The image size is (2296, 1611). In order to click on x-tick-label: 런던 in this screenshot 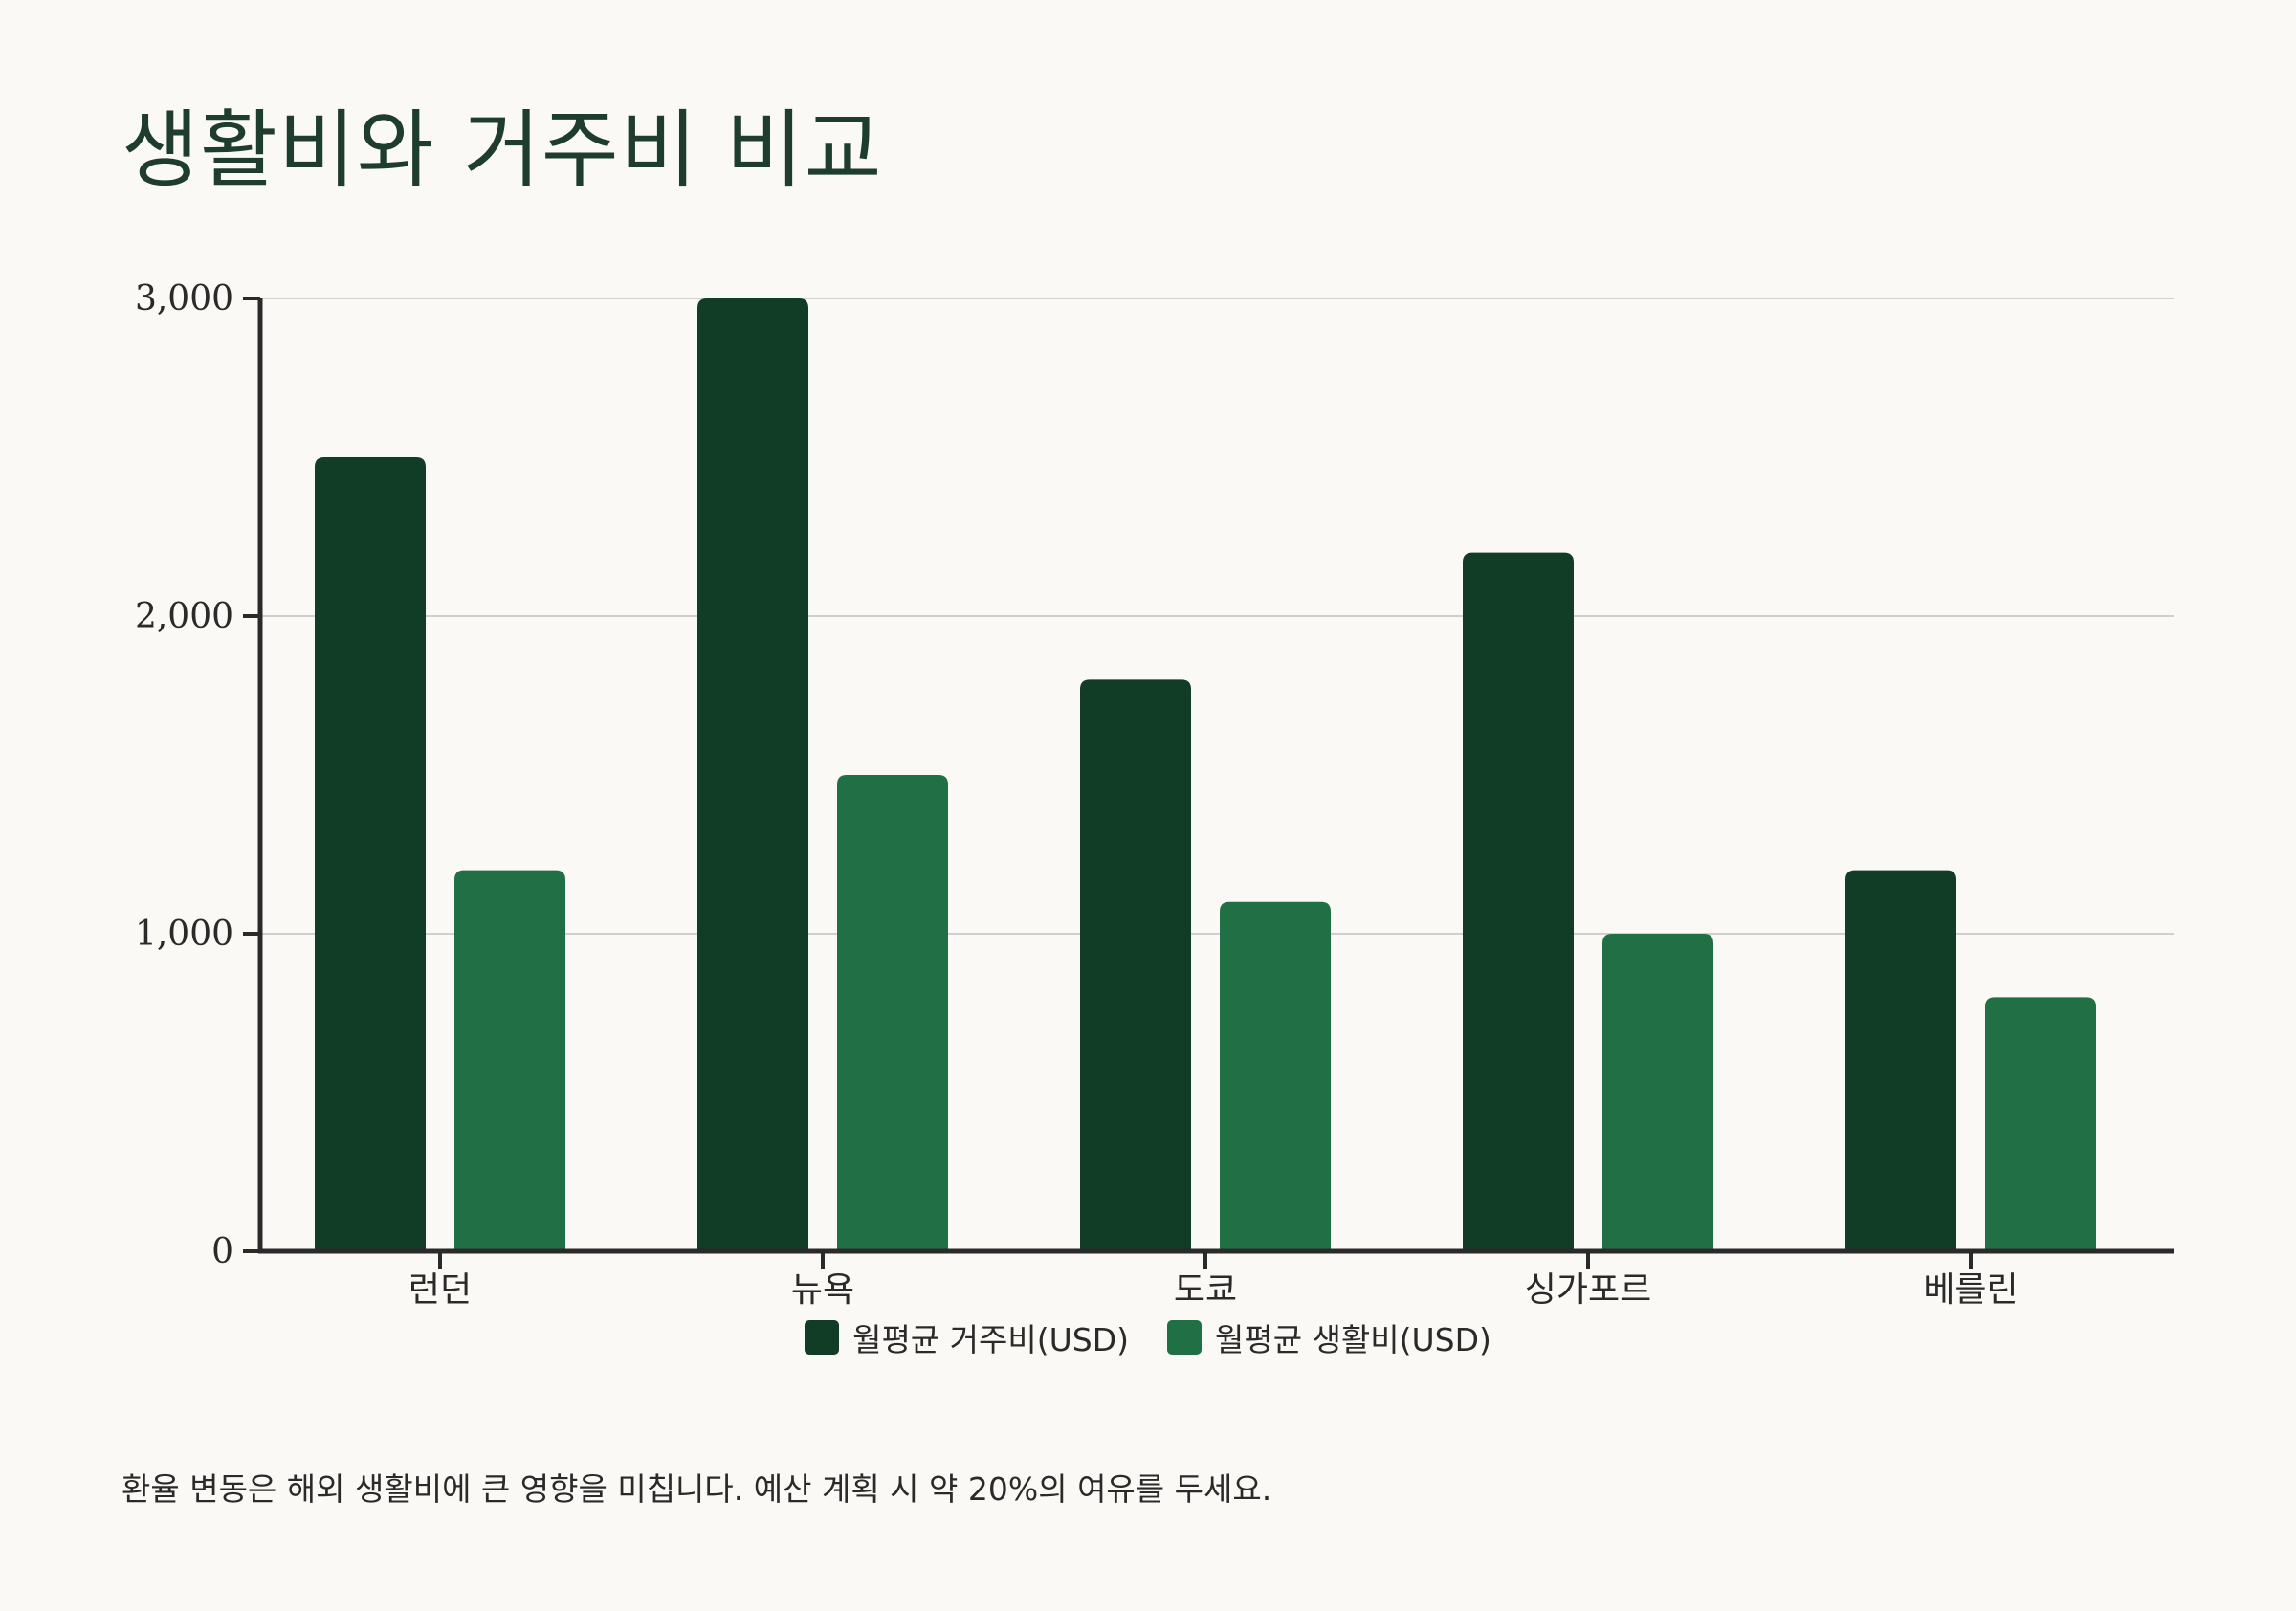, I will do `click(440, 1290)`.